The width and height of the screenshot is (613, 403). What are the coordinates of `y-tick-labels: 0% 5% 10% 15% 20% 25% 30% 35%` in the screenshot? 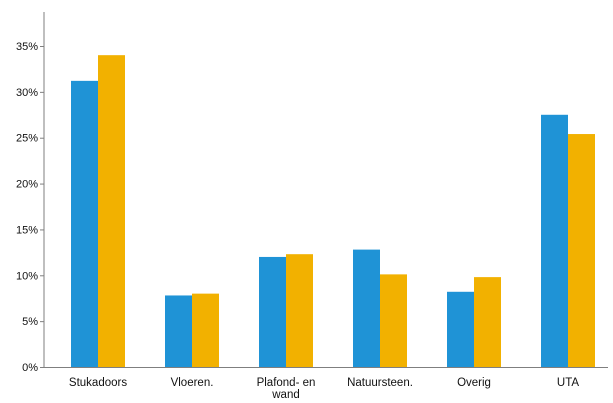 It's located at (27, 207).